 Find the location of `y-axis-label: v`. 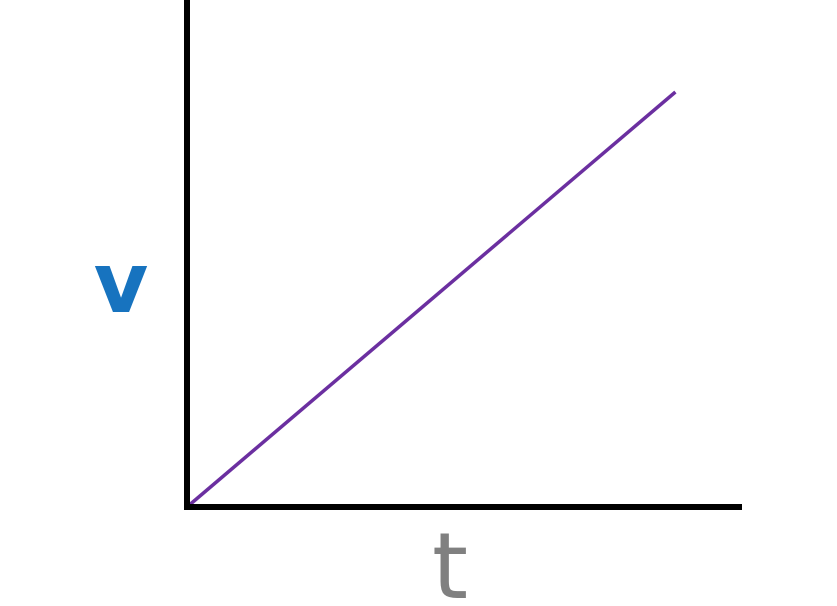

y-axis-label: v is located at coordinates (121, 283).